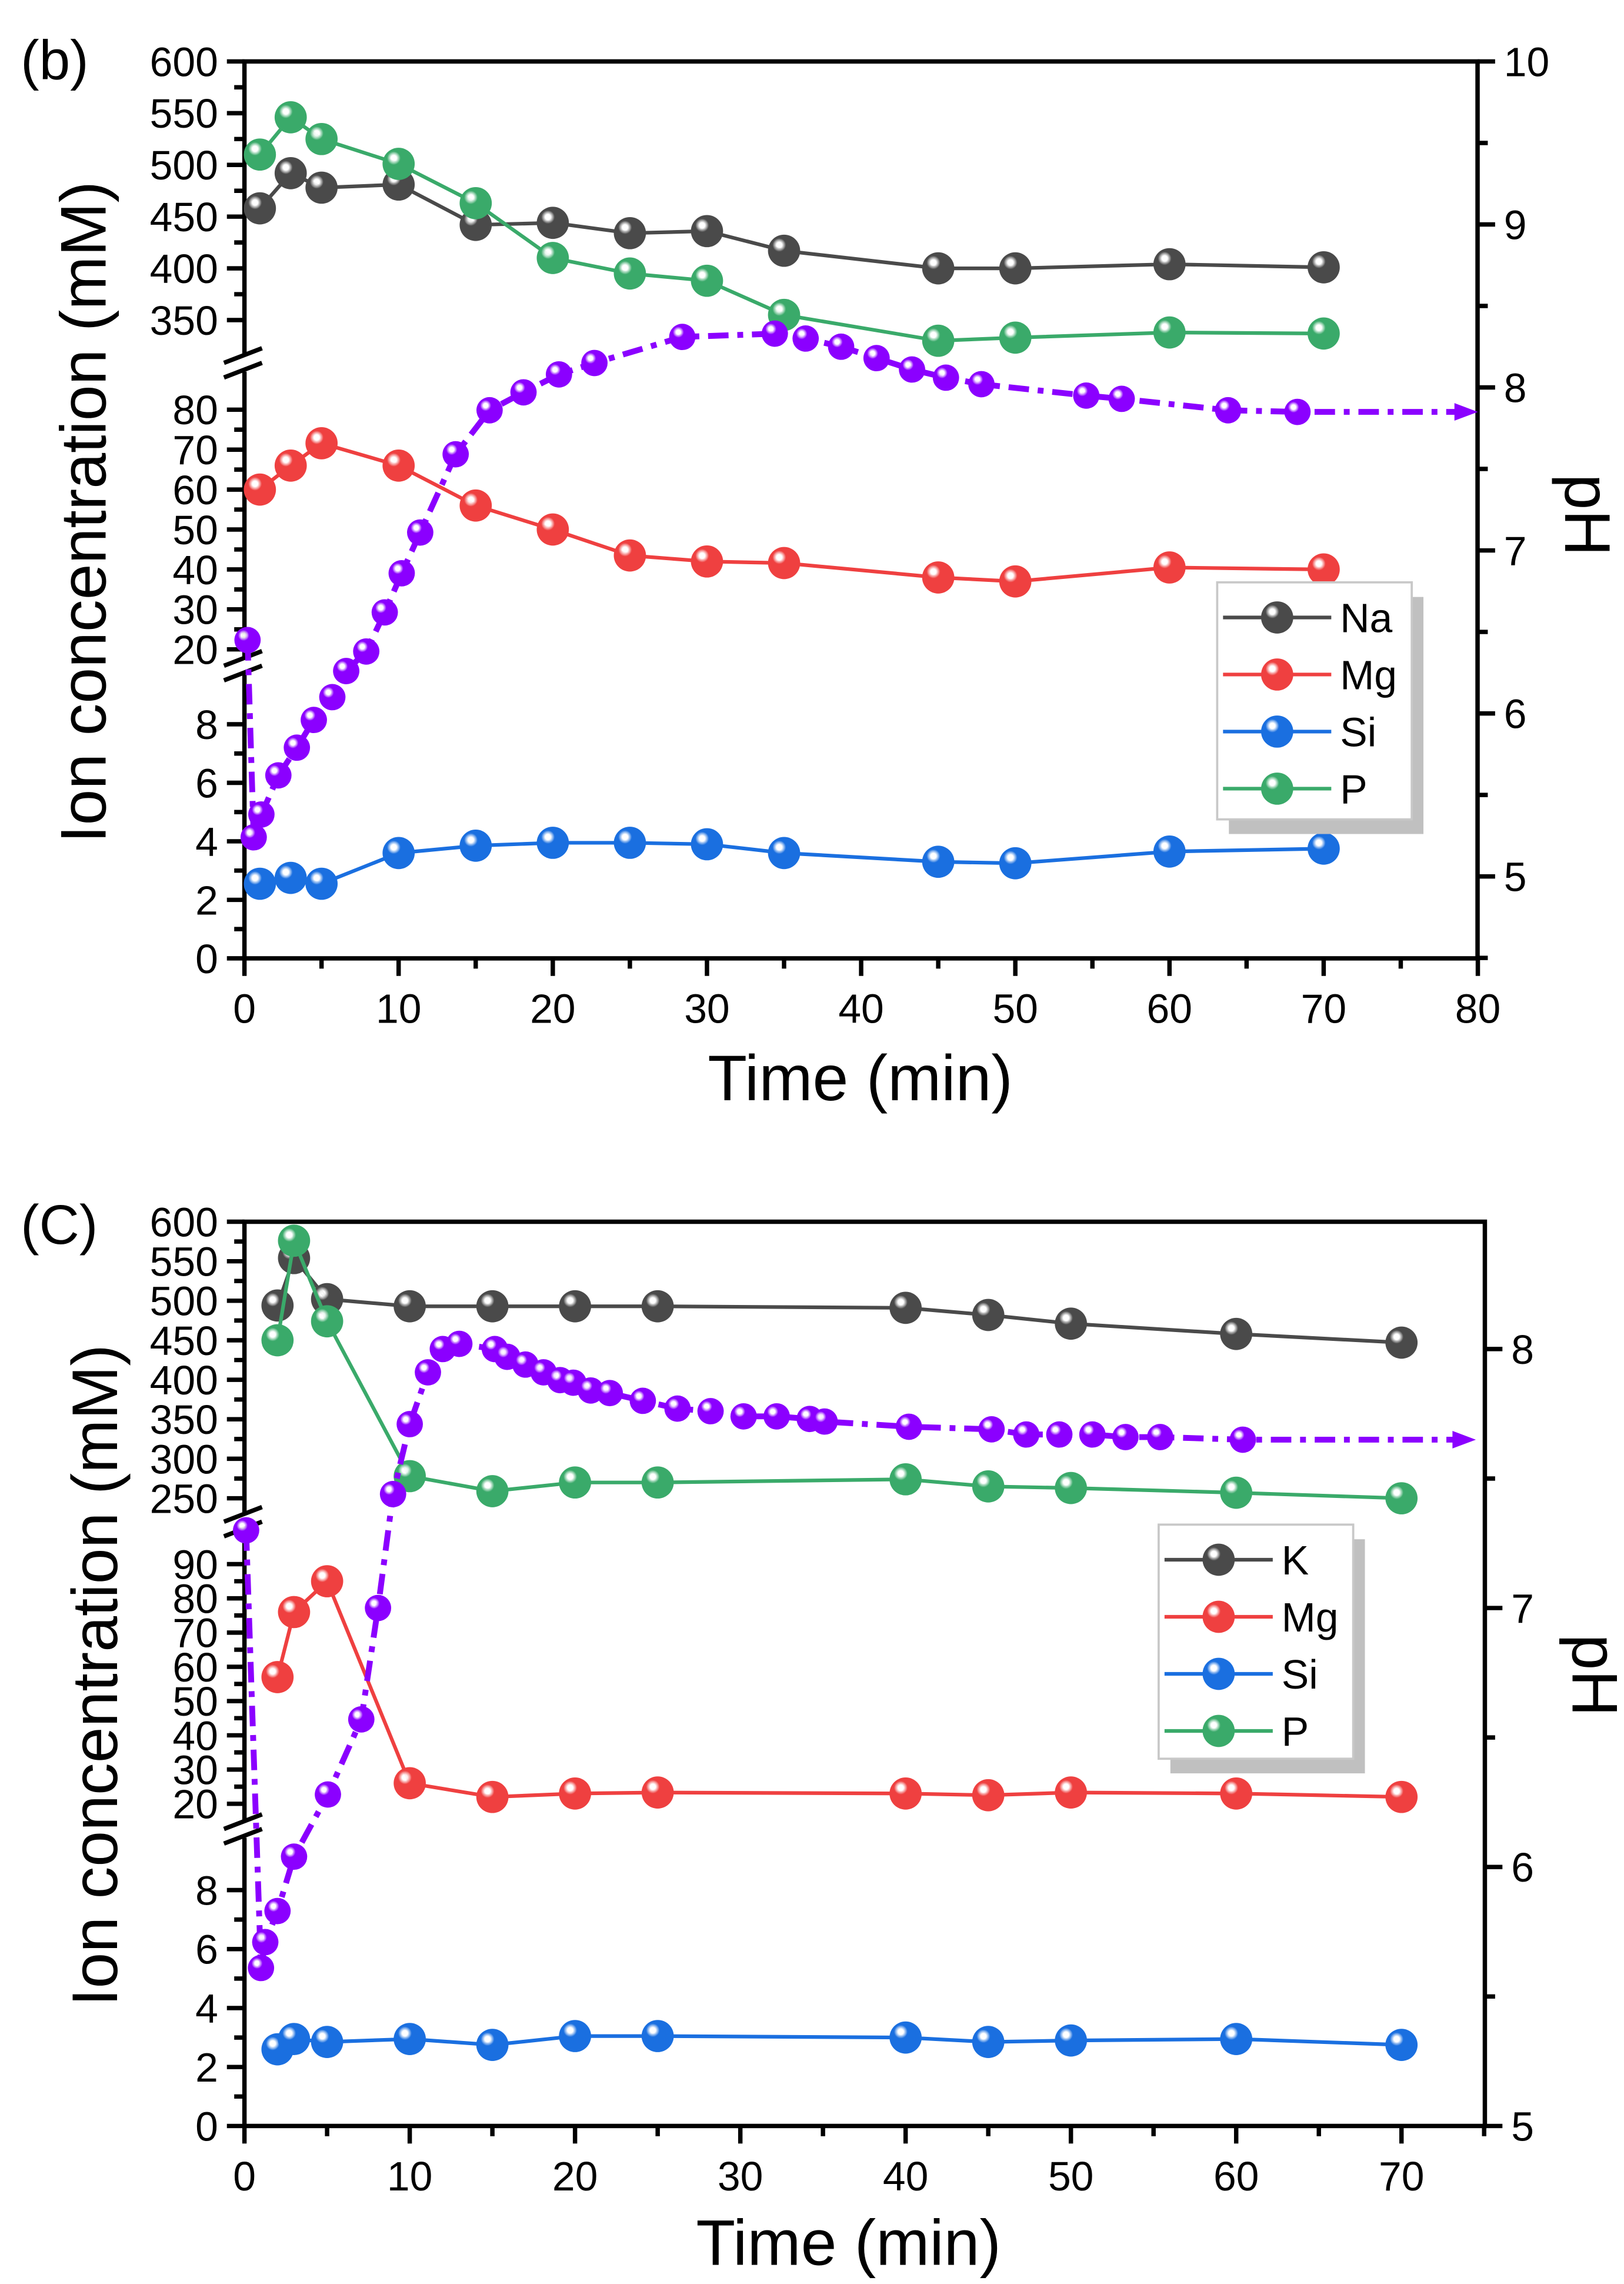 This screenshot has height=2284, width=1624. Describe the element at coordinates (1366, 618) in the screenshot. I see `legend-label: Na` at that location.